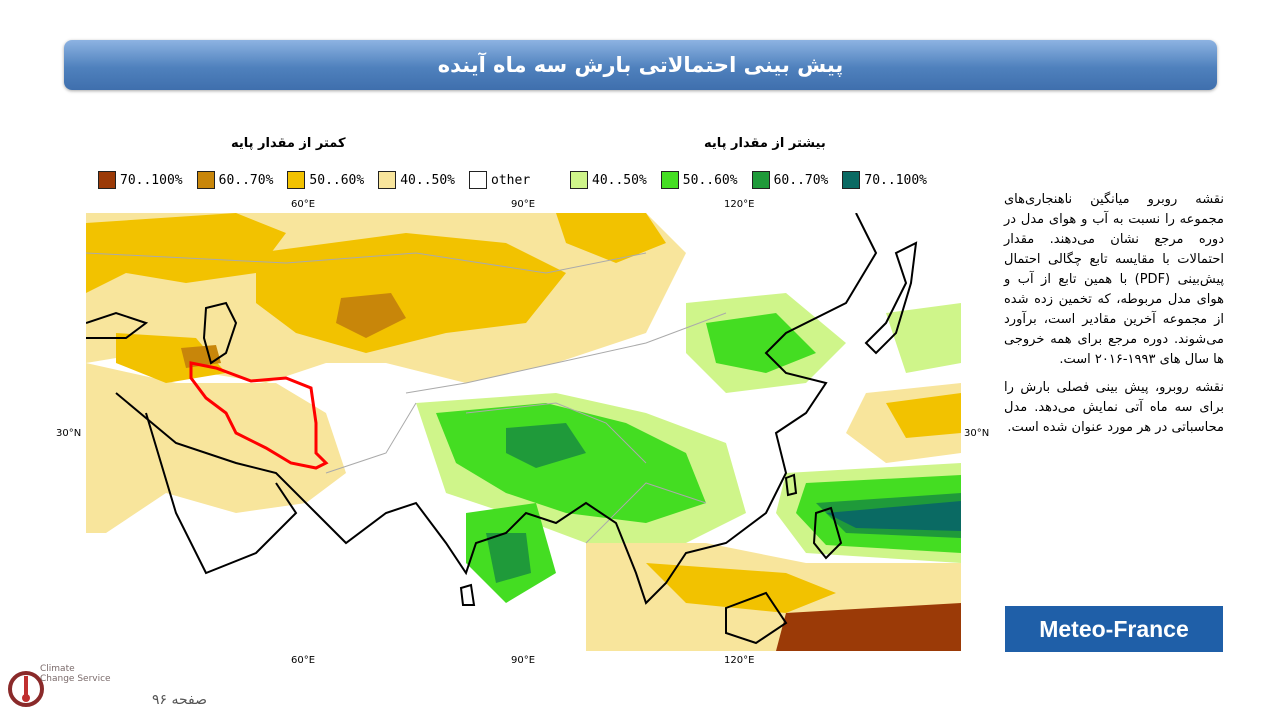 The image size is (1280, 720). I want to click on lon-label-top: 60°E, so click(303, 204).